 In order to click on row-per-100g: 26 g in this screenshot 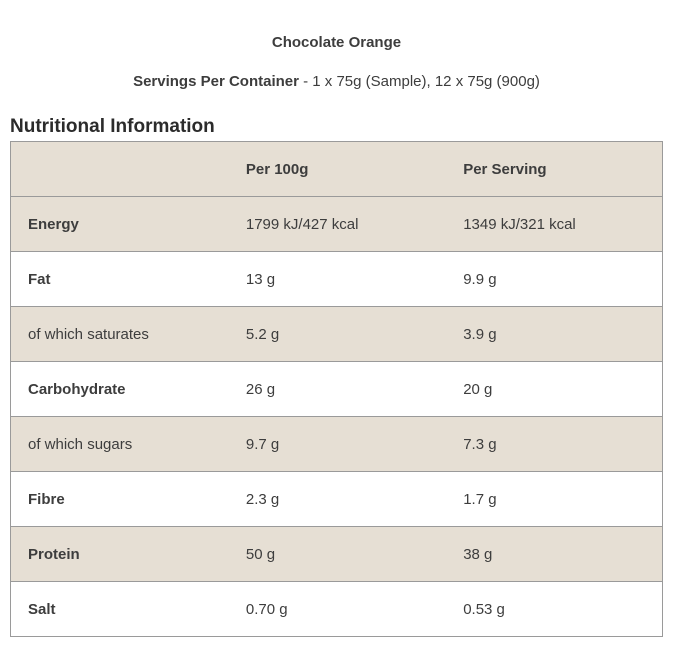, I will do `click(260, 389)`.